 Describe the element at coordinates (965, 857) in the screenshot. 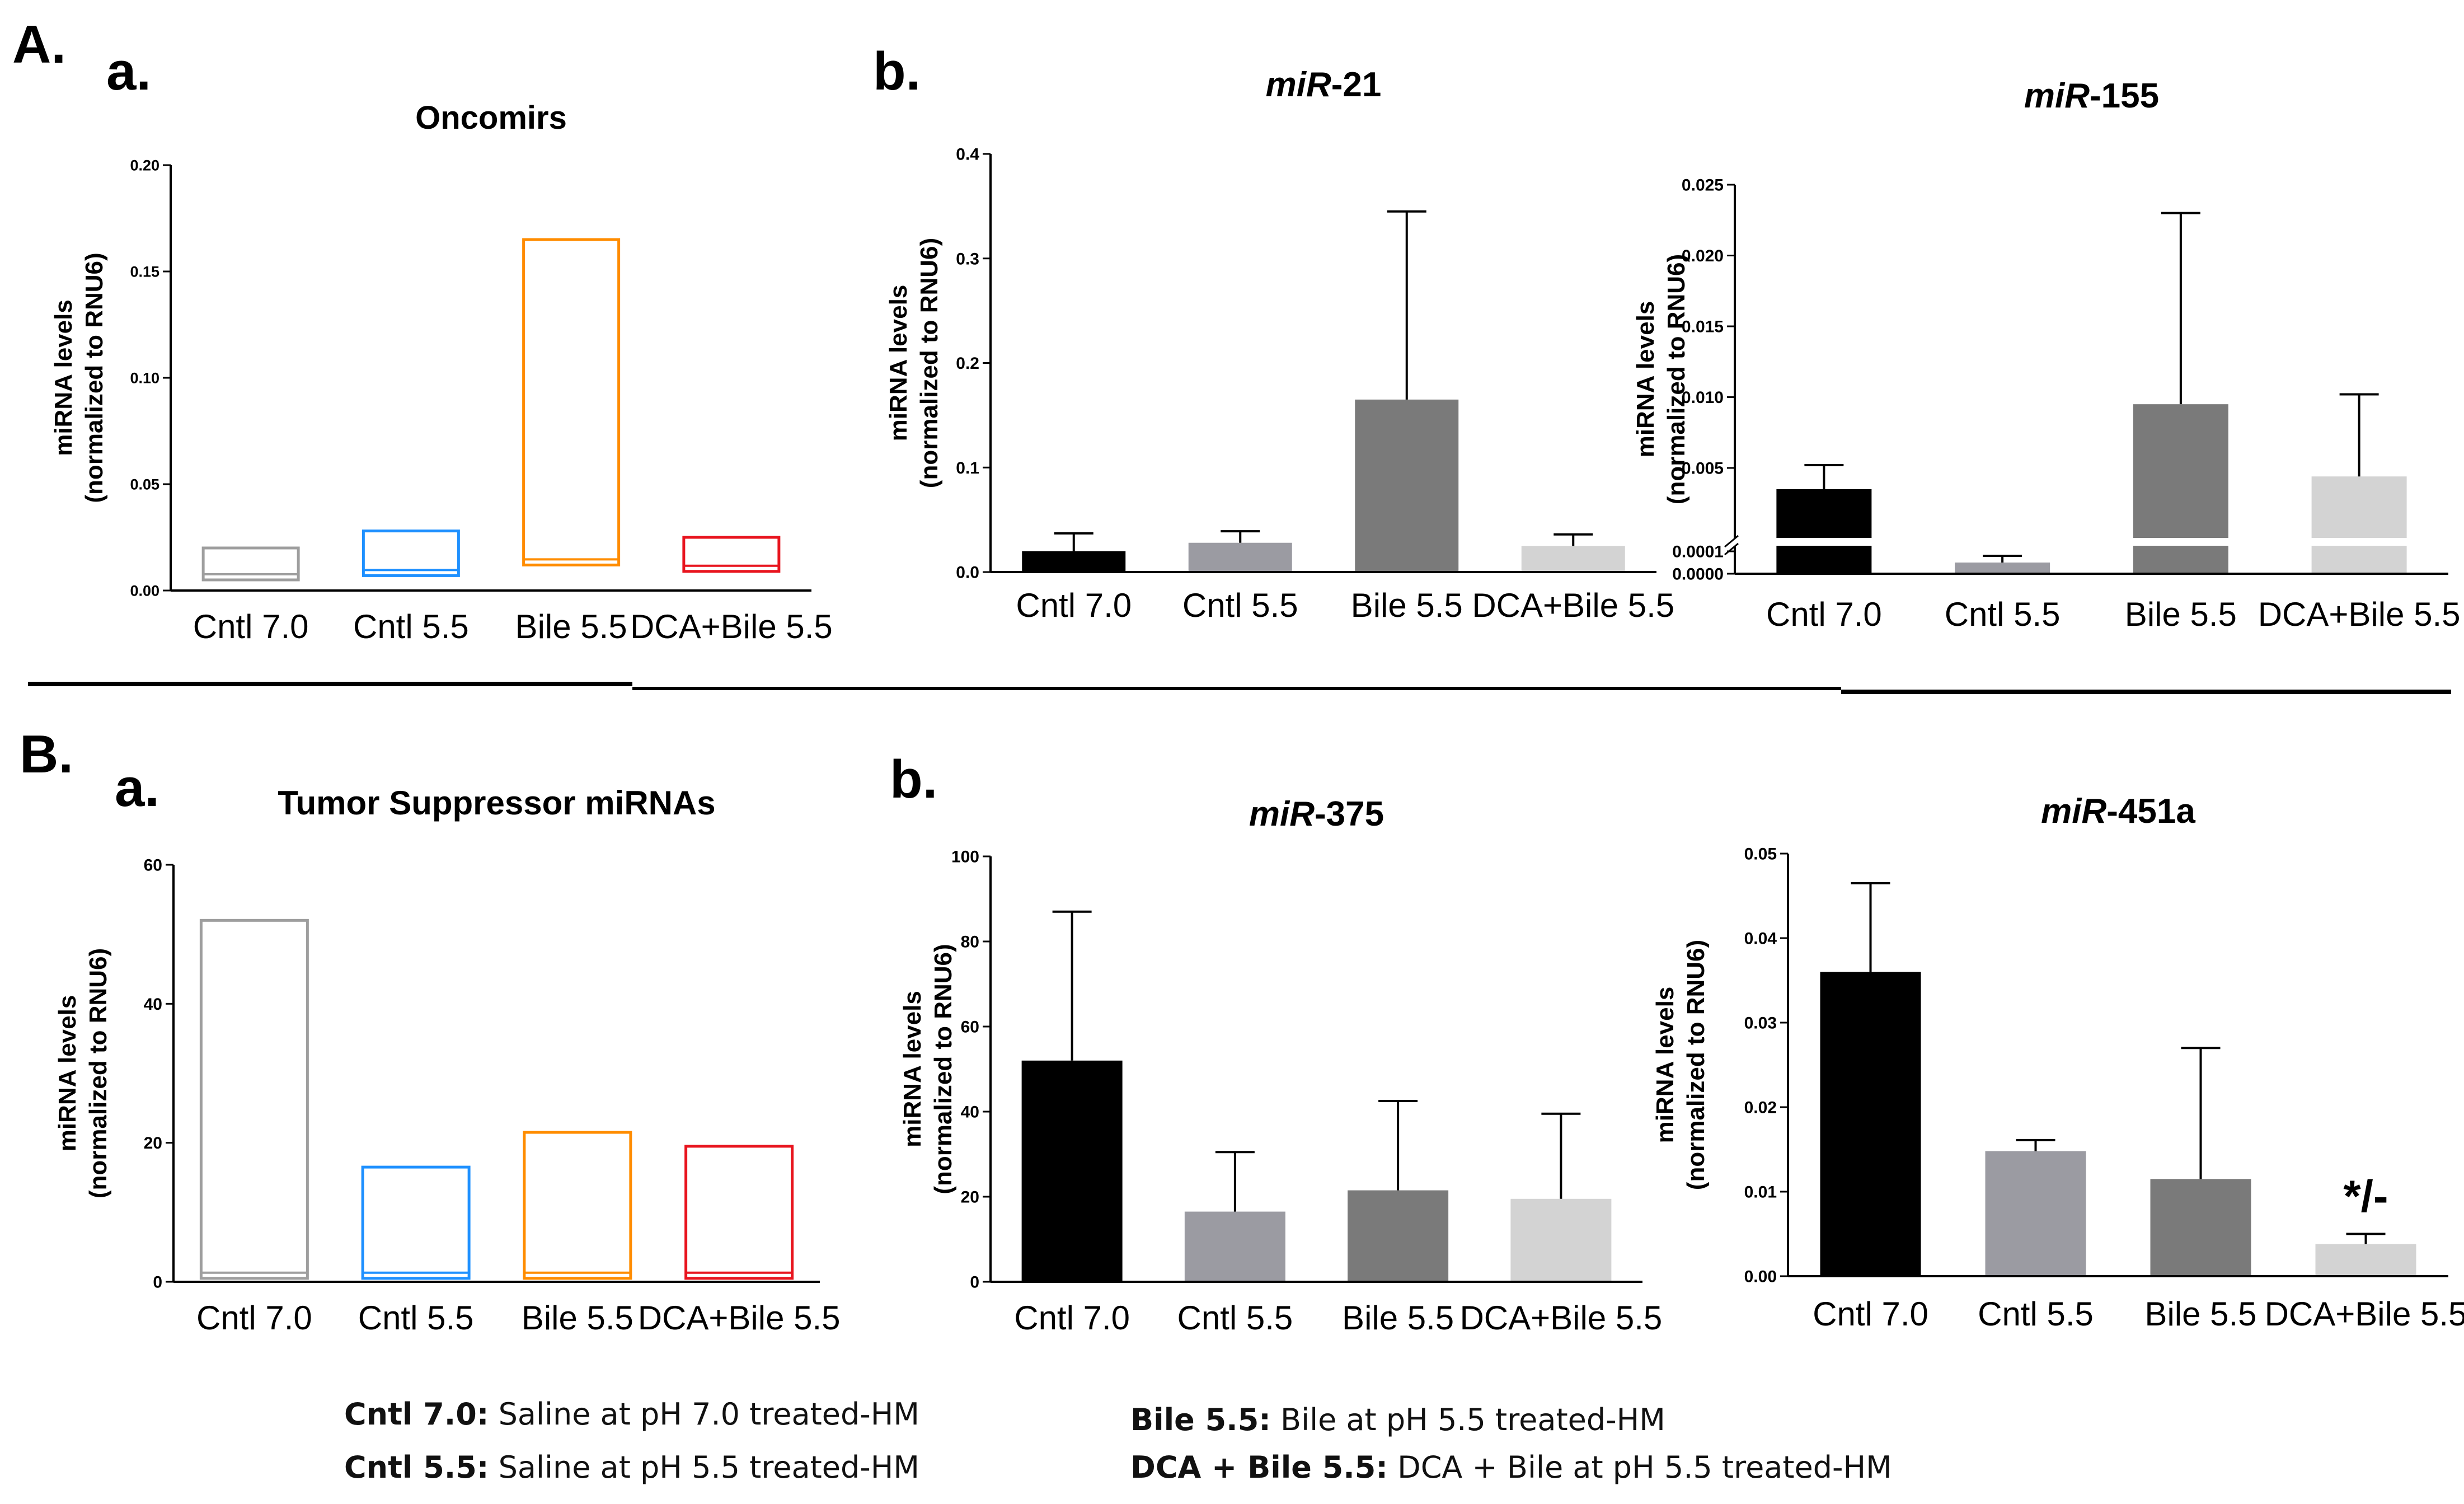

I see `y-tick-label: 100` at that location.